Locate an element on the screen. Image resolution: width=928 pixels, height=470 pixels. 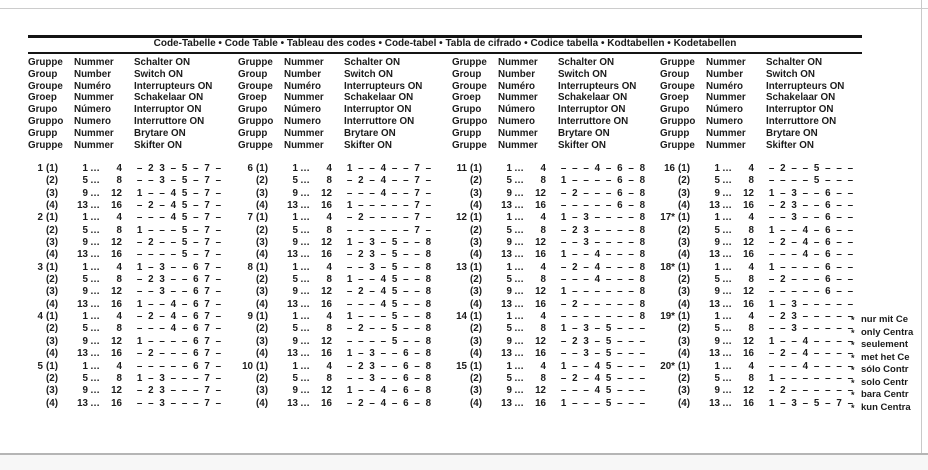
code-cell: 1 is located at coordinates (139, 267).